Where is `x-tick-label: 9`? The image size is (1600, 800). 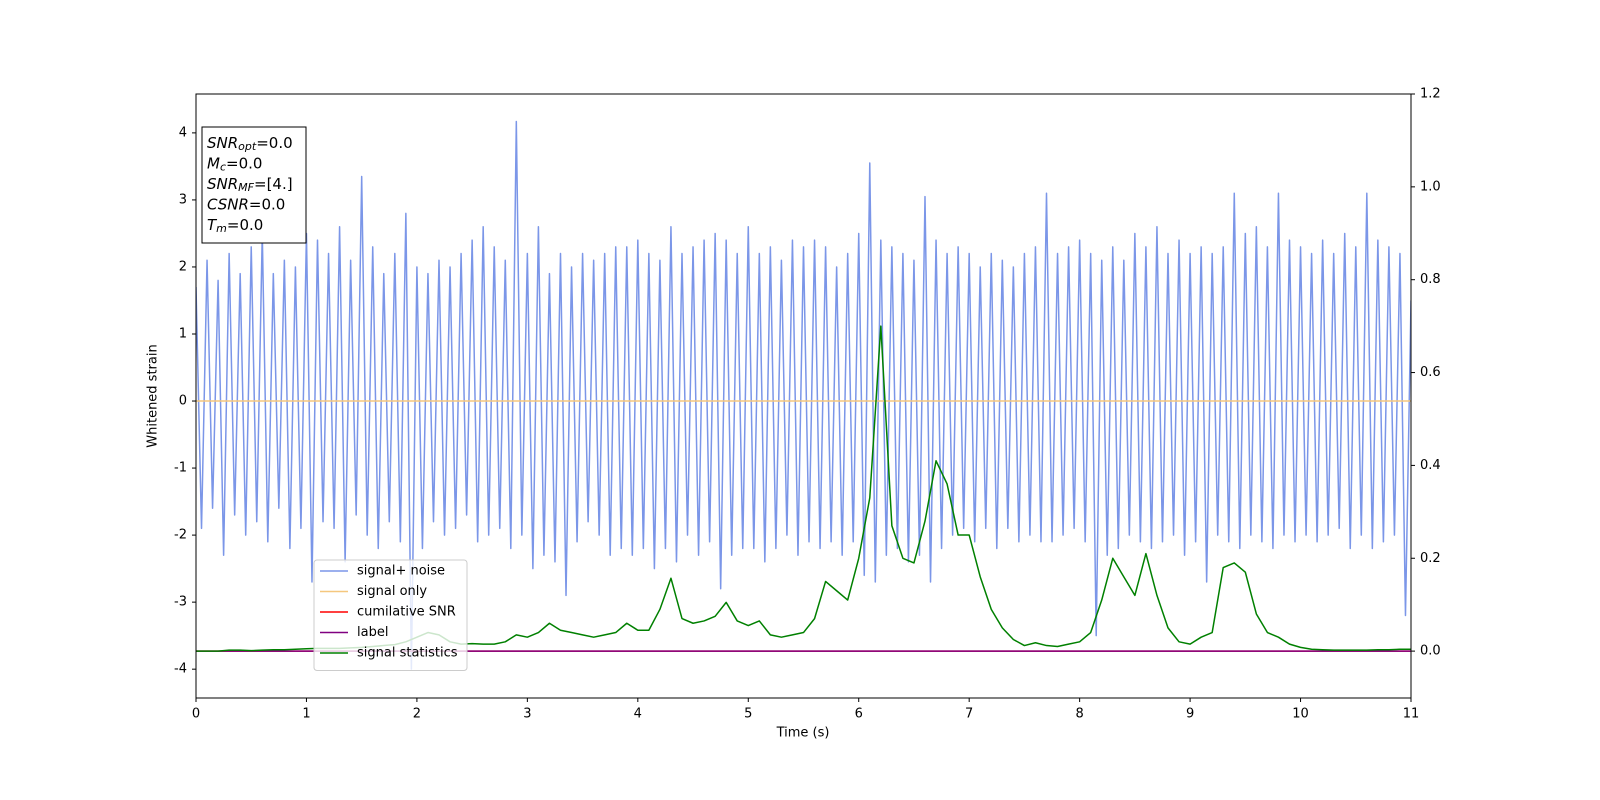
x-tick-label: 9 is located at coordinates (1190, 714).